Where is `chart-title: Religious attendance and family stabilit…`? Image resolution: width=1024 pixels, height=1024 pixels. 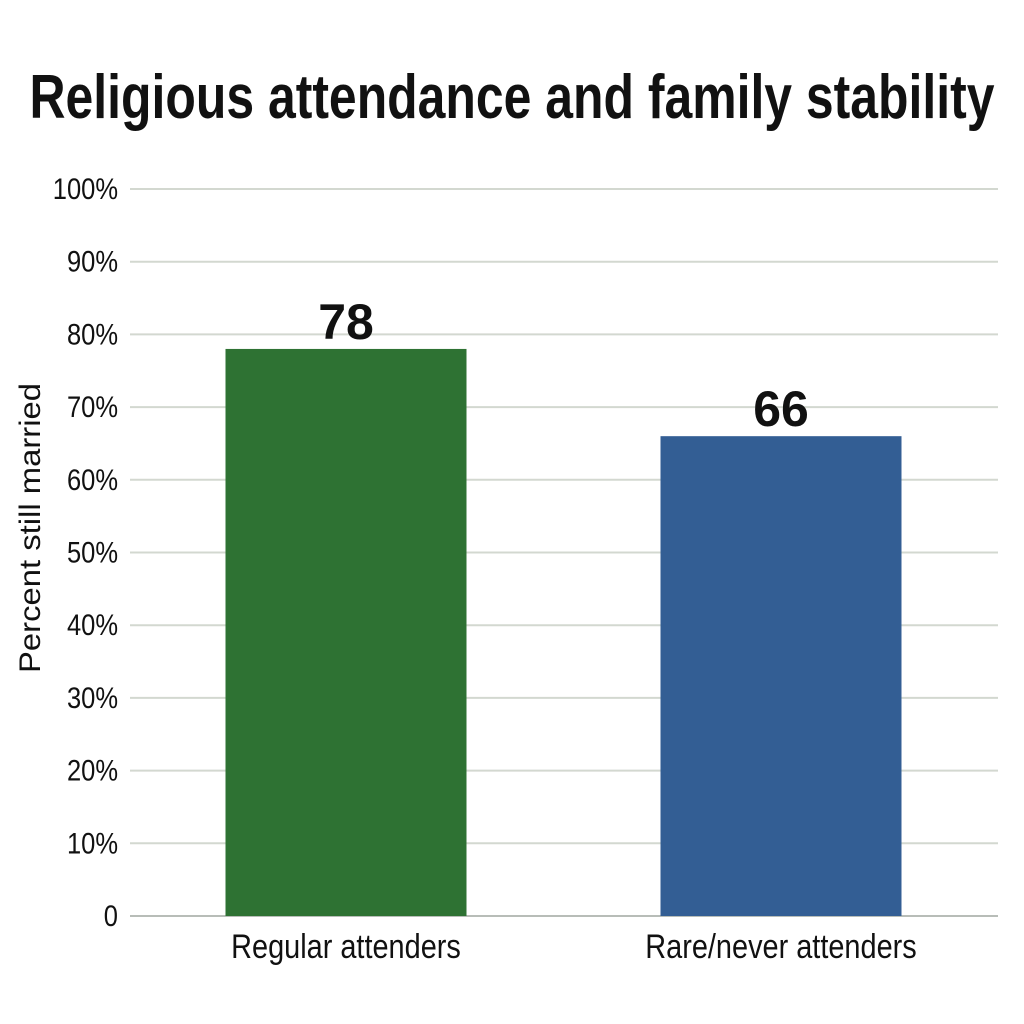
chart-title: Religious attendance and family stabilit… is located at coordinates (512, 97).